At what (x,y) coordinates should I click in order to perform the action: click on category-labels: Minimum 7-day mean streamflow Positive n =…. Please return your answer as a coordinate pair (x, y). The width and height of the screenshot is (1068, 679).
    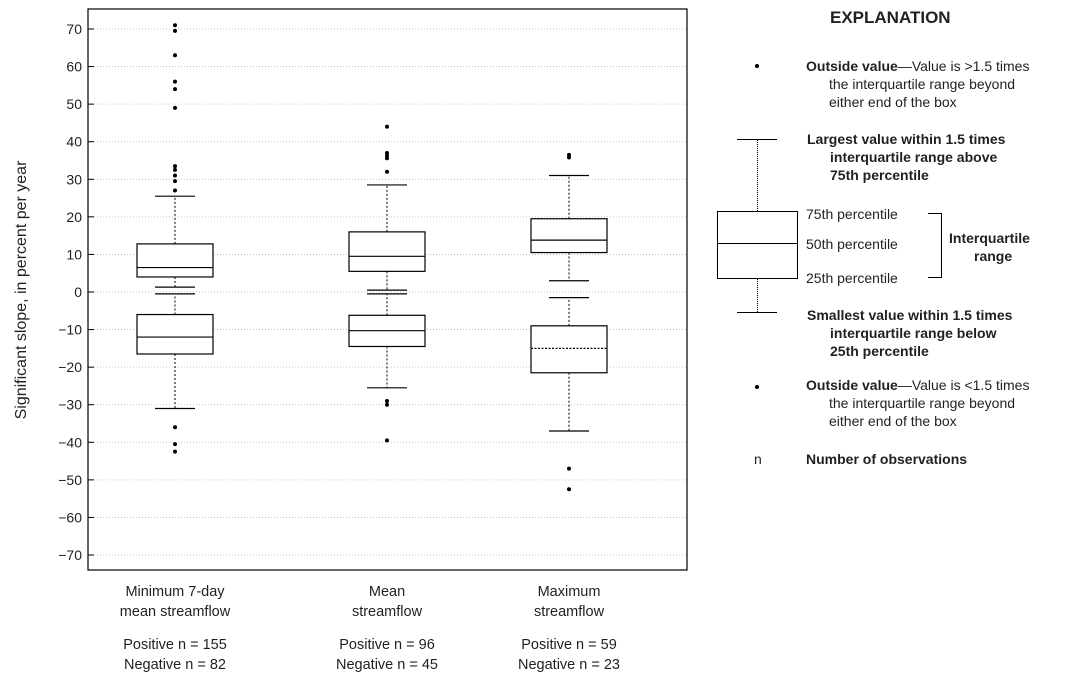
    Looking at the image, I should click on (370, 628).